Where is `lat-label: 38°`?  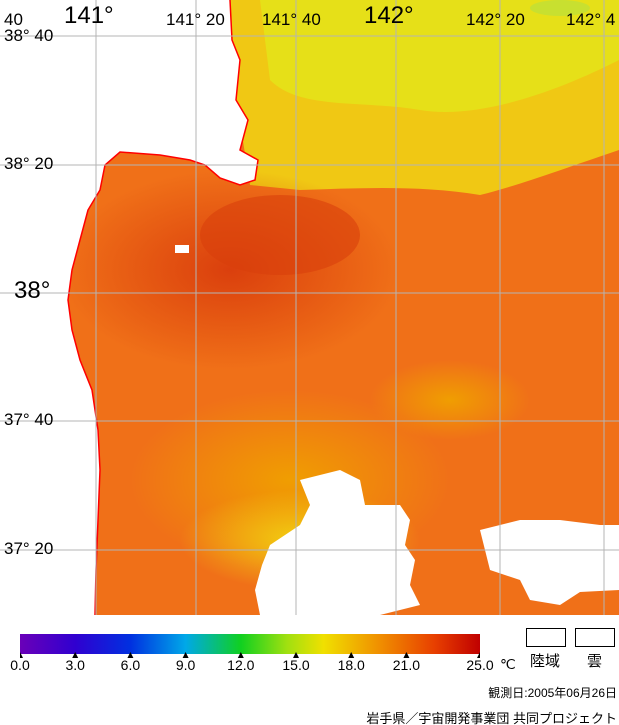
lat-label: 38° is located at coordinates (32, 290).